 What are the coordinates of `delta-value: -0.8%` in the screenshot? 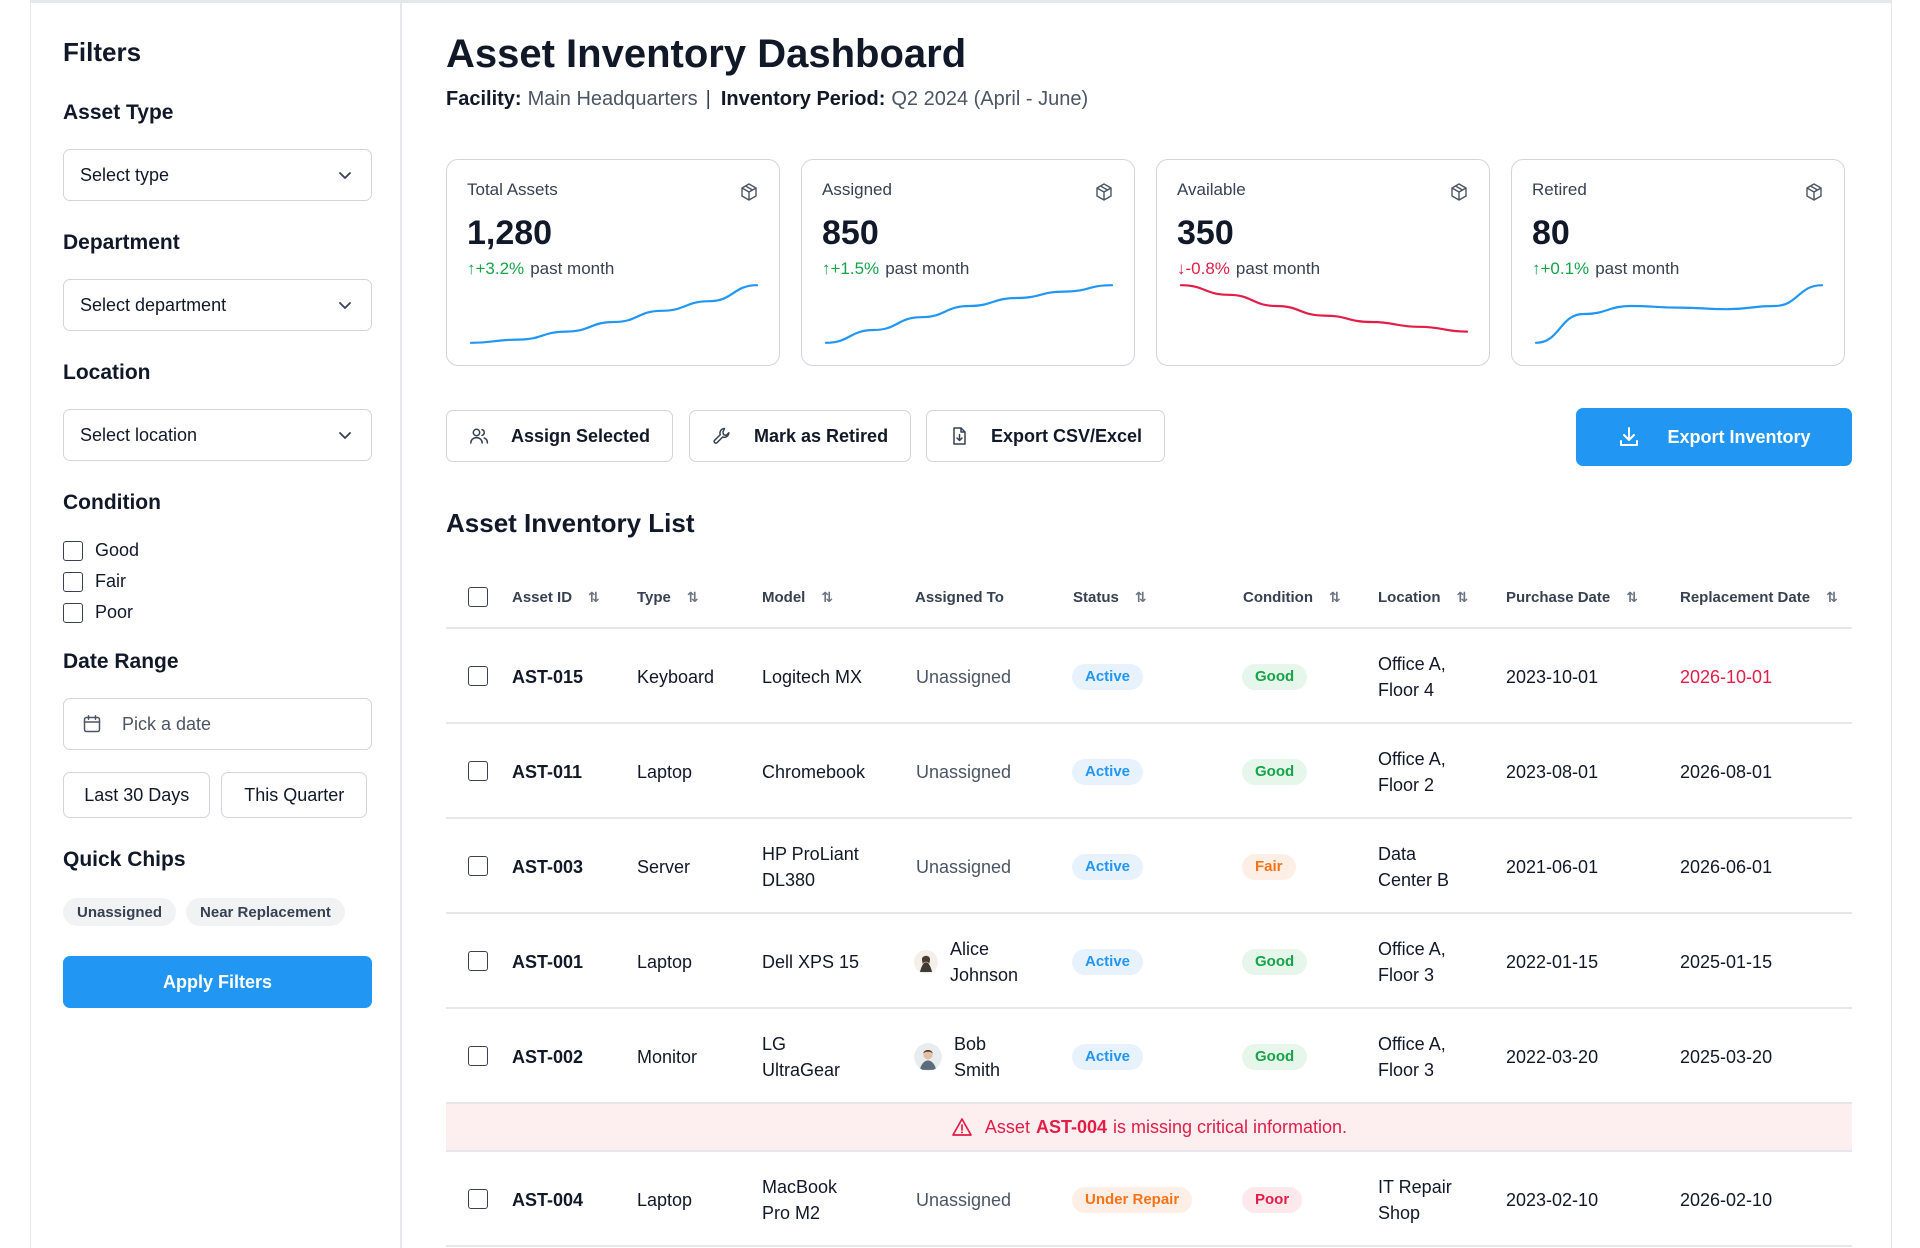 It's located at (1207, 268).